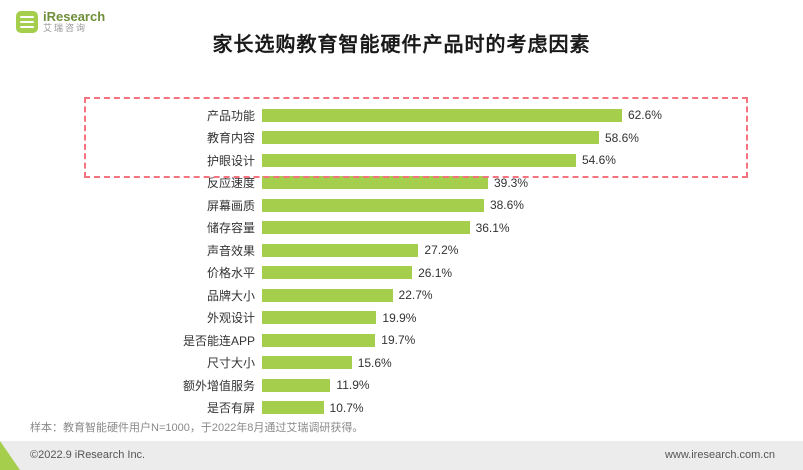  What do you see at coordinates (230, 205) in the screenshot?
I see `bar-label: 屏幕画质` at bounding box center [230, 205].